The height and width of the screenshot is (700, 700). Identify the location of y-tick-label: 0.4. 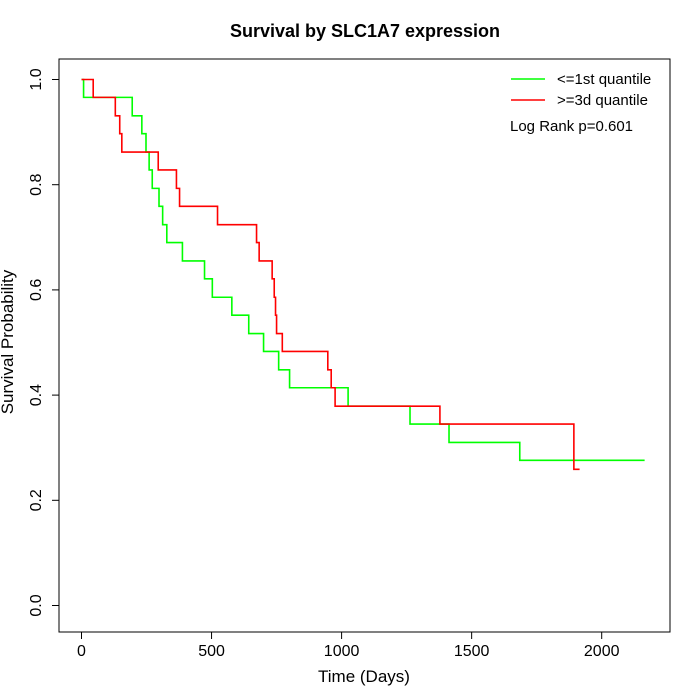
(36, 395).